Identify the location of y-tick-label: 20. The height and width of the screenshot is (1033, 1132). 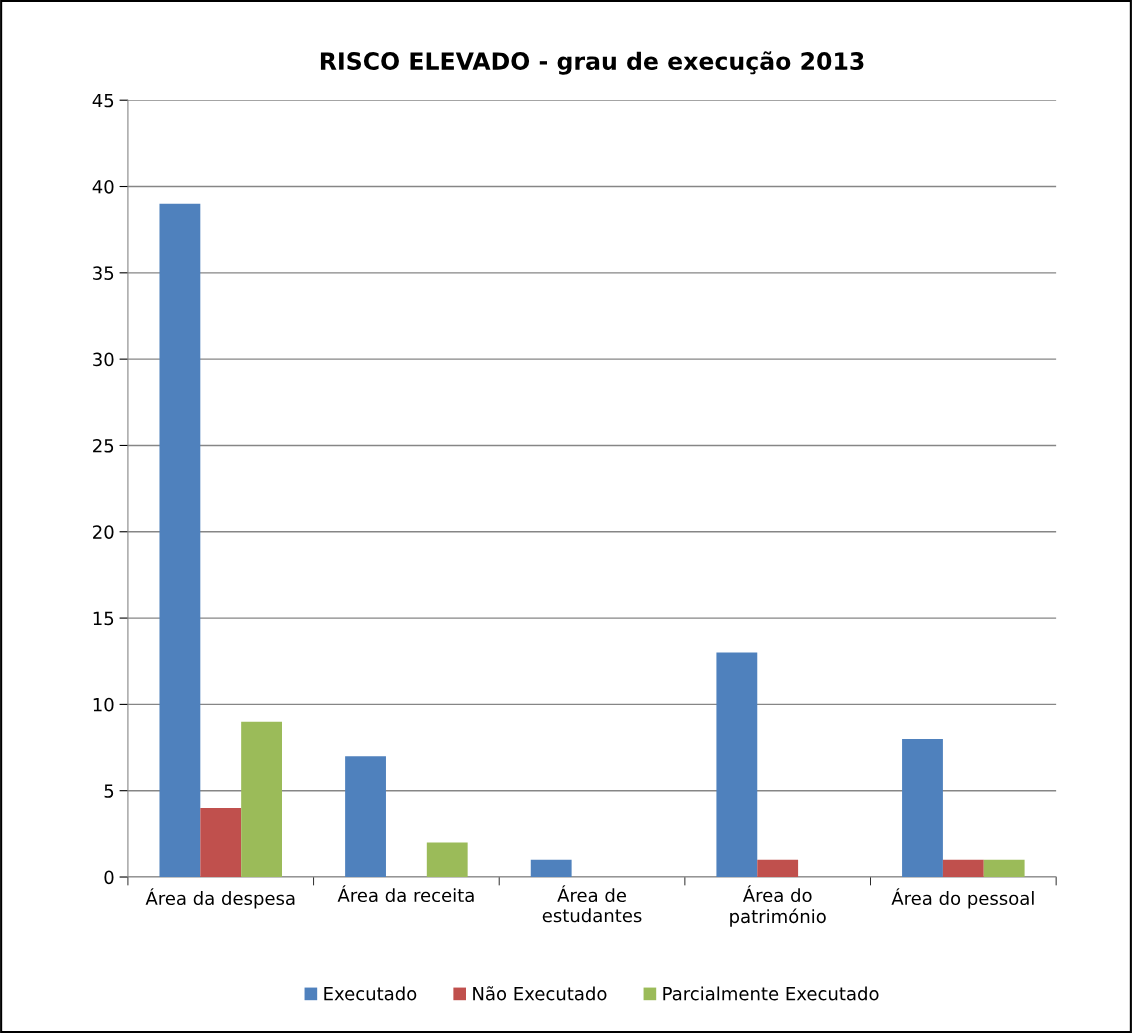
(103, 532).